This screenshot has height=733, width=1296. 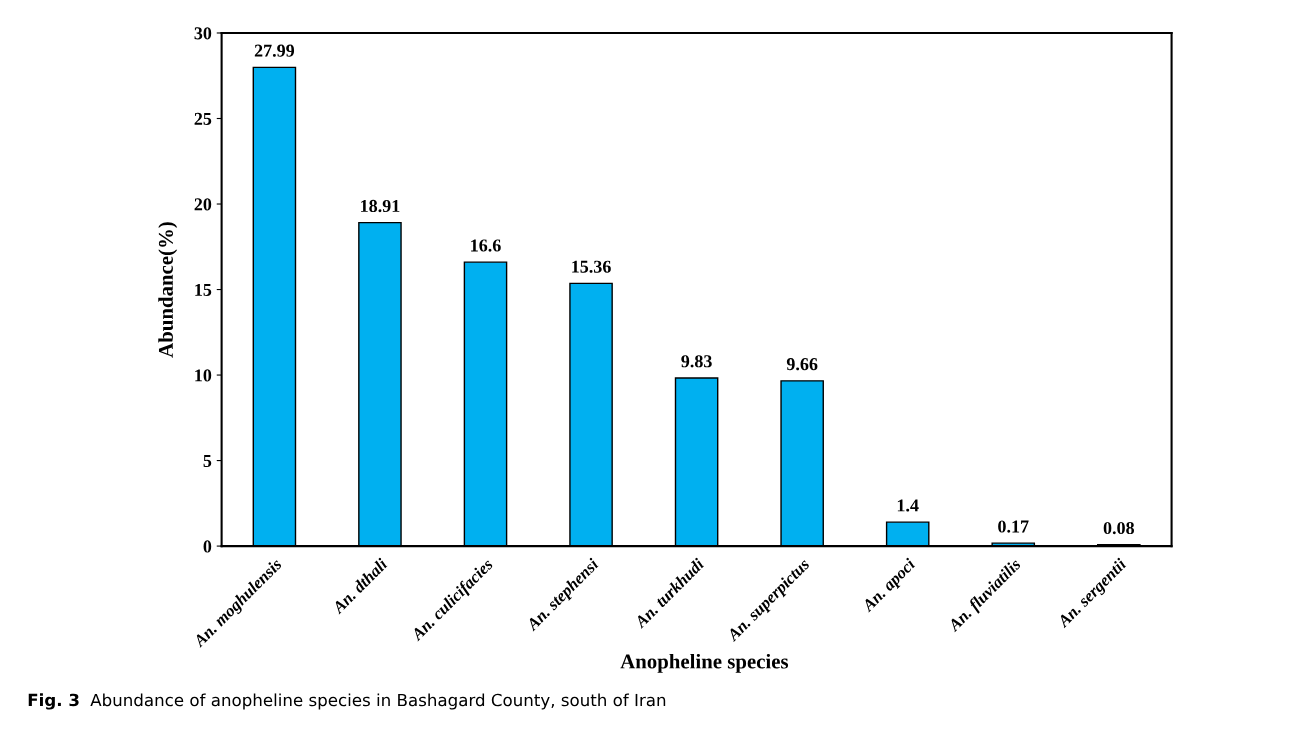 I want to click on x-axis-title: Anopheline species, so click(x=704, y=663).